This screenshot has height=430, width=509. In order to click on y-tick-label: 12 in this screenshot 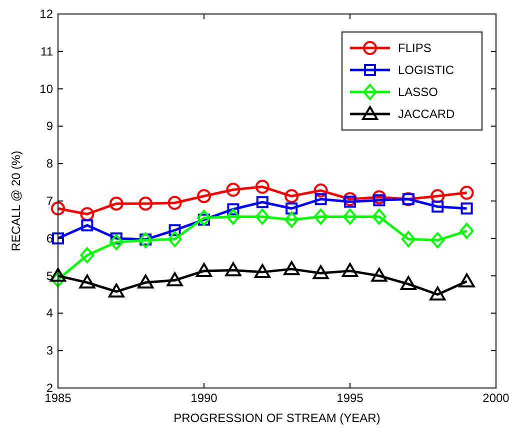, I will do `click(47, 14)`.